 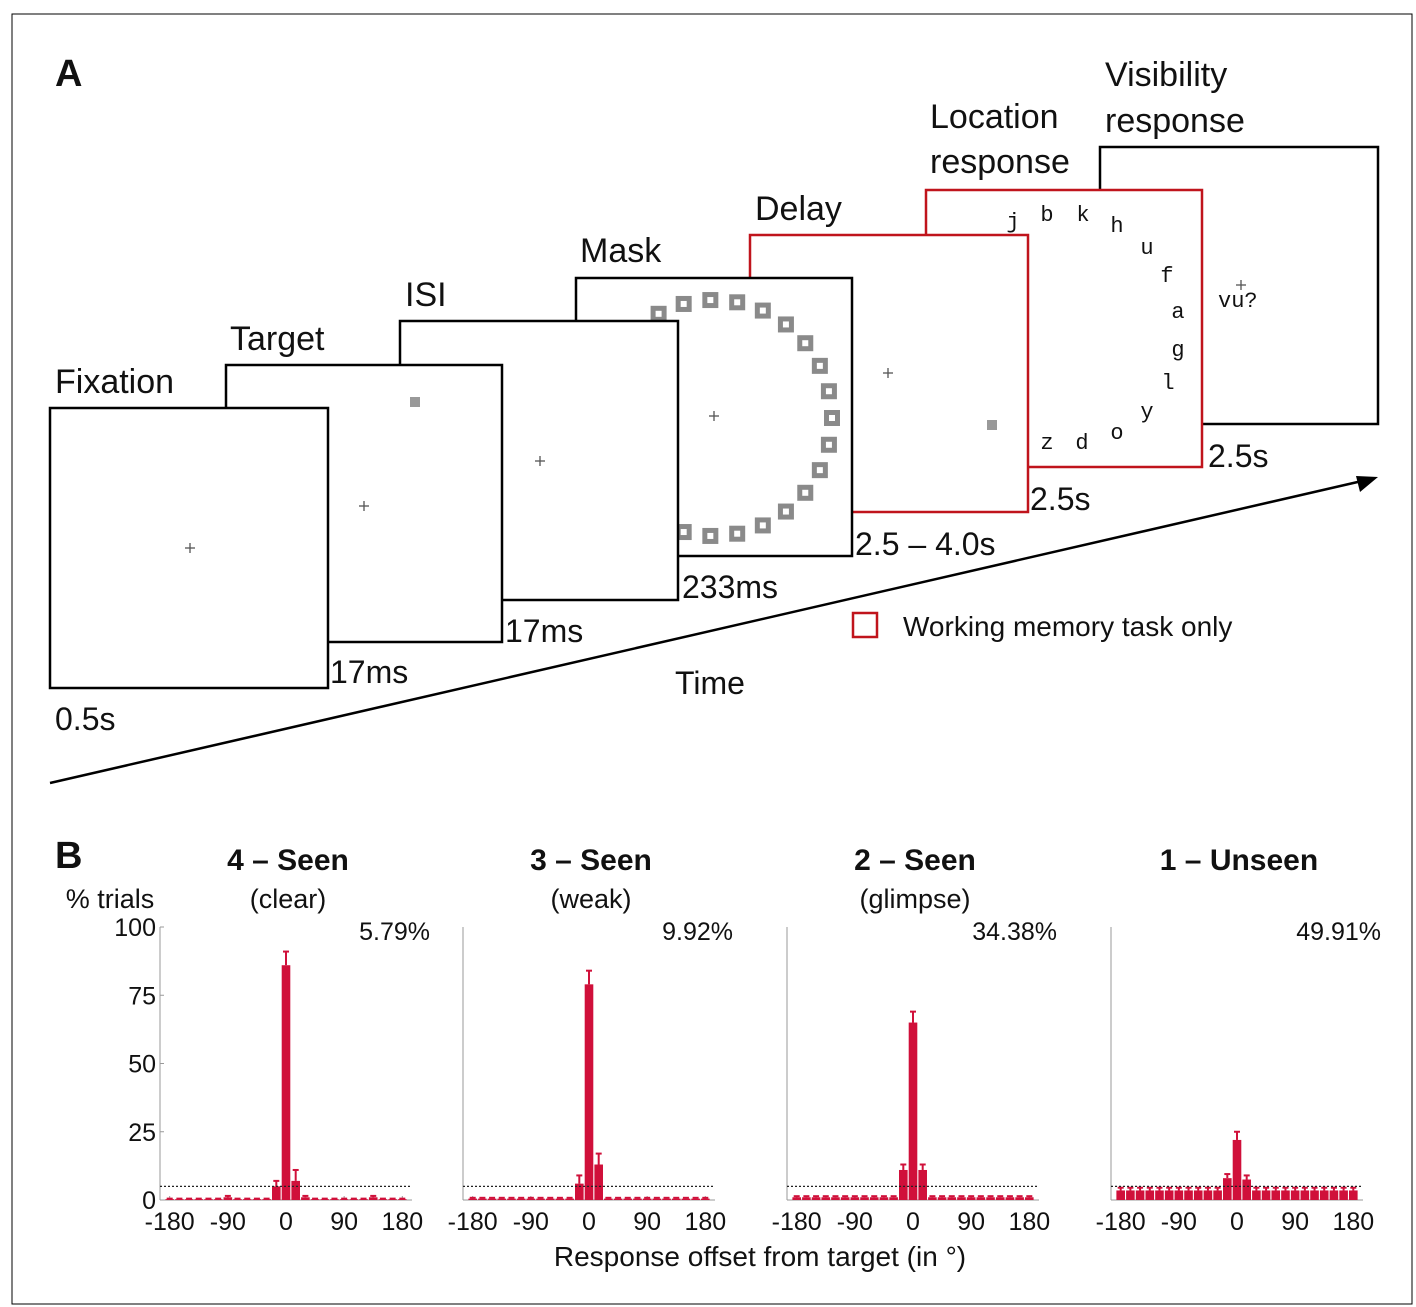 I want to click on frame-duration: 233ms, so click(x=730, y=587).